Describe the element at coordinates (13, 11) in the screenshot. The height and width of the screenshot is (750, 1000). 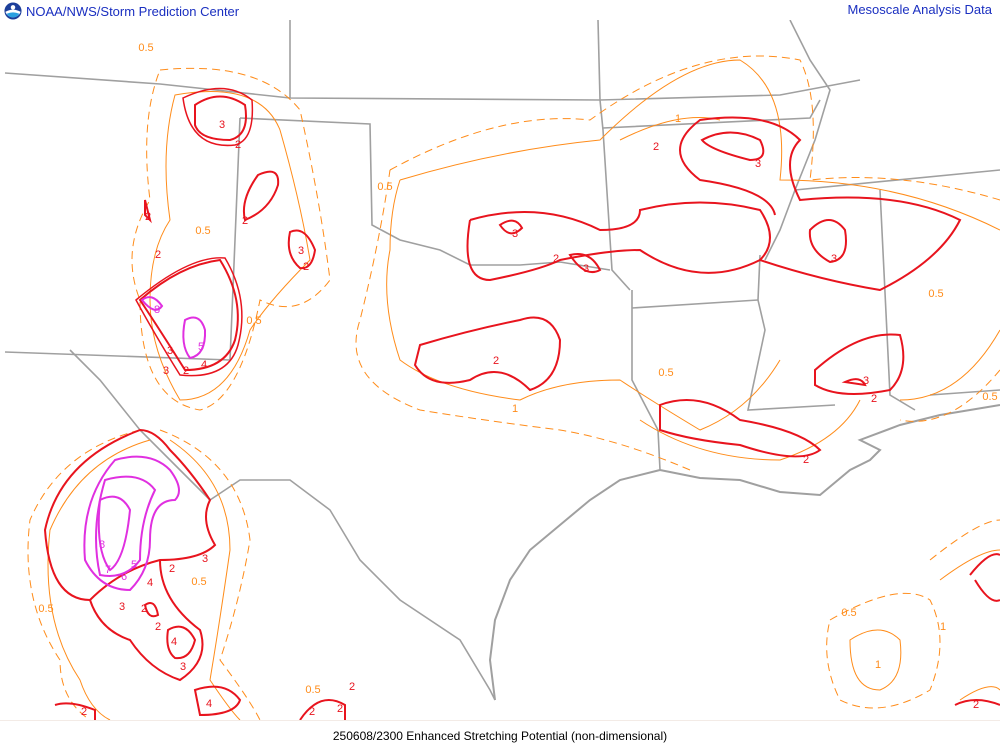
I see `noaa-logo-icon` at that location.